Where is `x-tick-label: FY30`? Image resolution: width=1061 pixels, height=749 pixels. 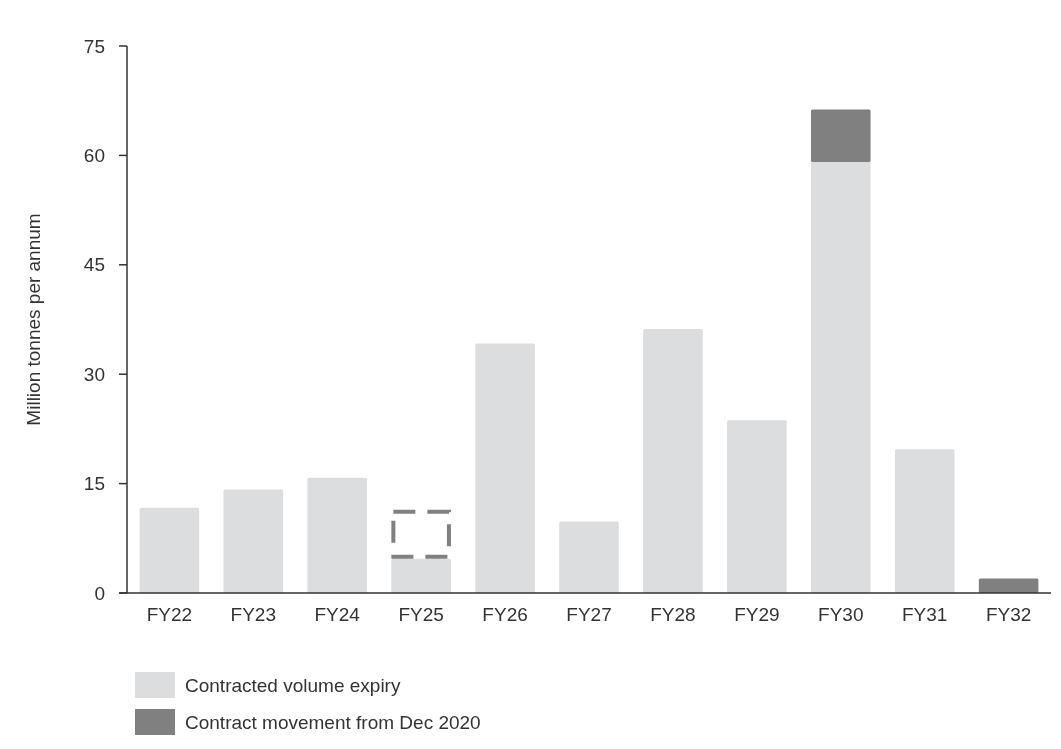 x-tick-label: FY30 is located at coordinates (841, 614).